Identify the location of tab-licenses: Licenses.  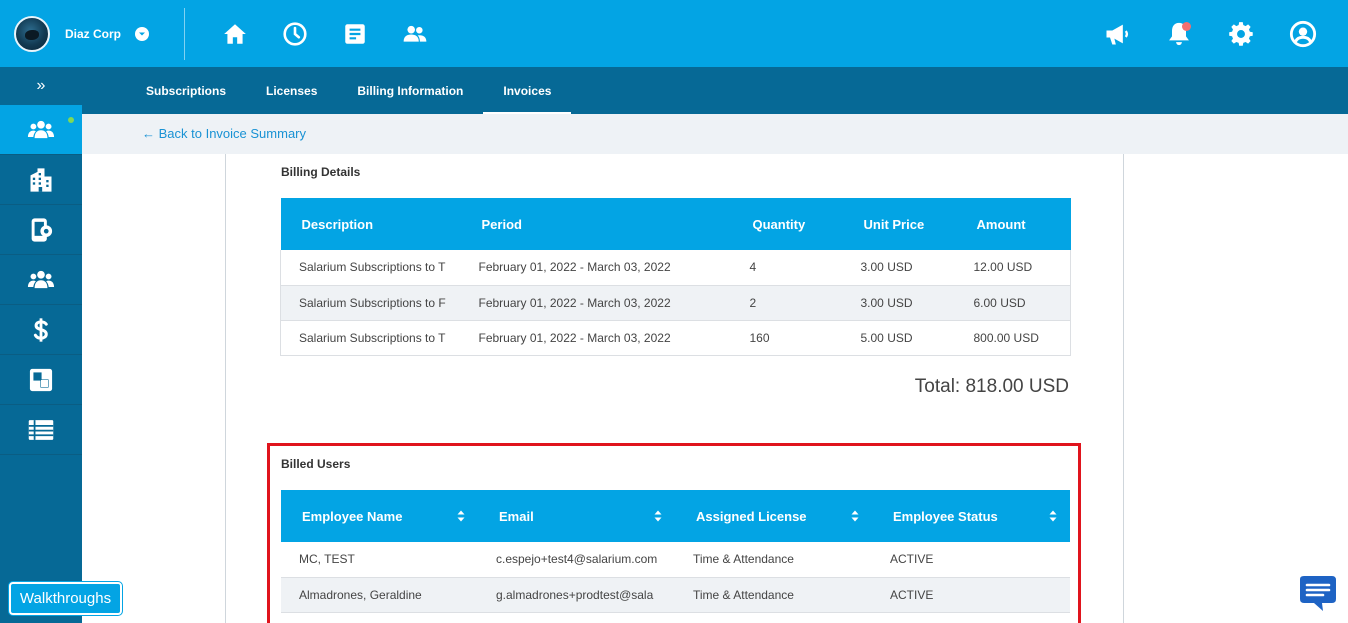
(292, 90).